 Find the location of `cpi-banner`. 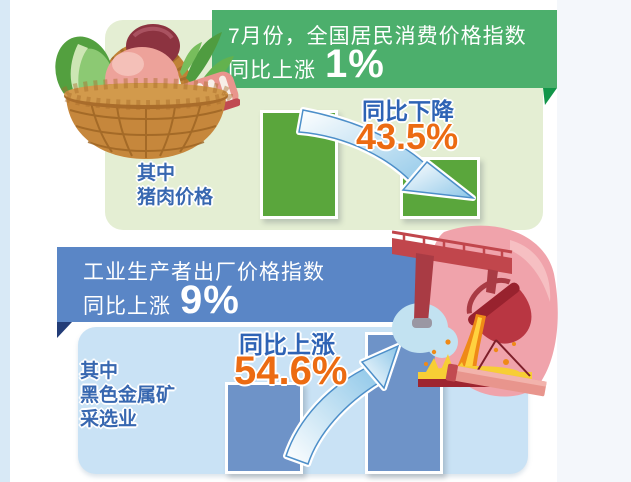

cpi-banner is located at coordinates (384, 49).